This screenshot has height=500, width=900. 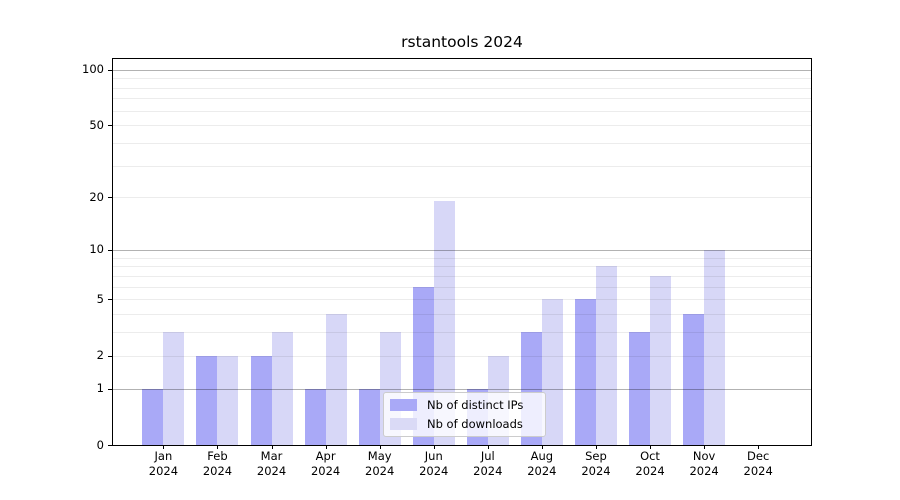 What do you see at coordinates (380, 463) in the screenshot?
I see `x-tick-label: May 2024` at bounding box center [380, 463].